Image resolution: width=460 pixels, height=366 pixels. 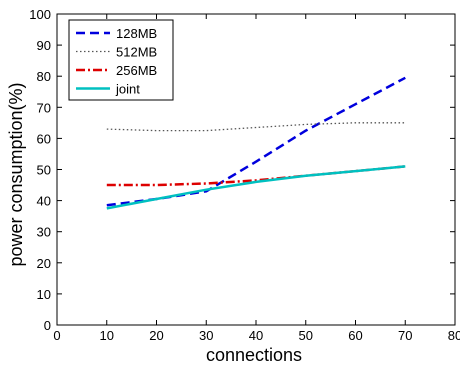 I want to click on x-tick-label: 0, so click(x=56, y=335).